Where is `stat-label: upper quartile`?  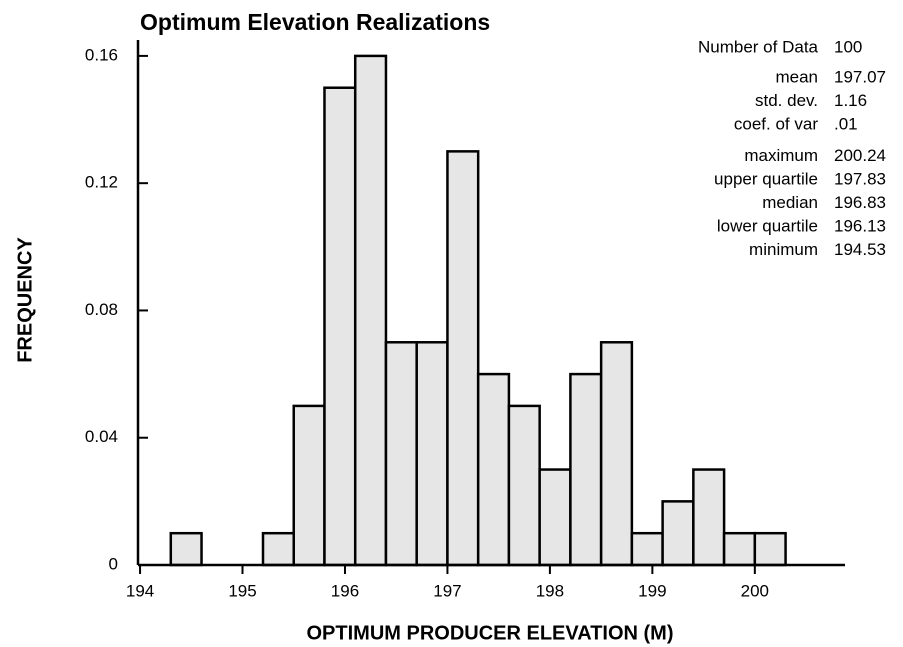 stat-label: upper quartile is located at coordinates (766, 178).